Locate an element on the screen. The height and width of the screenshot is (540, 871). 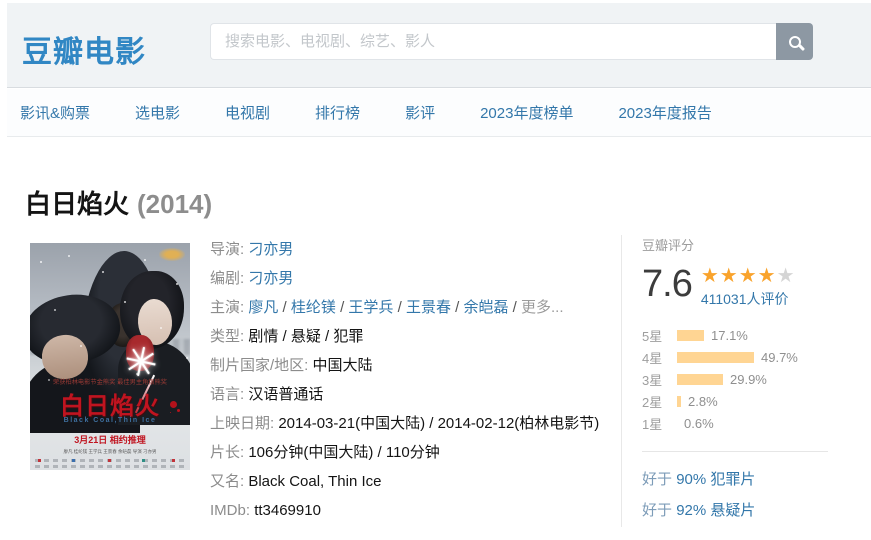
search-input is located at coordinates (493, 41).